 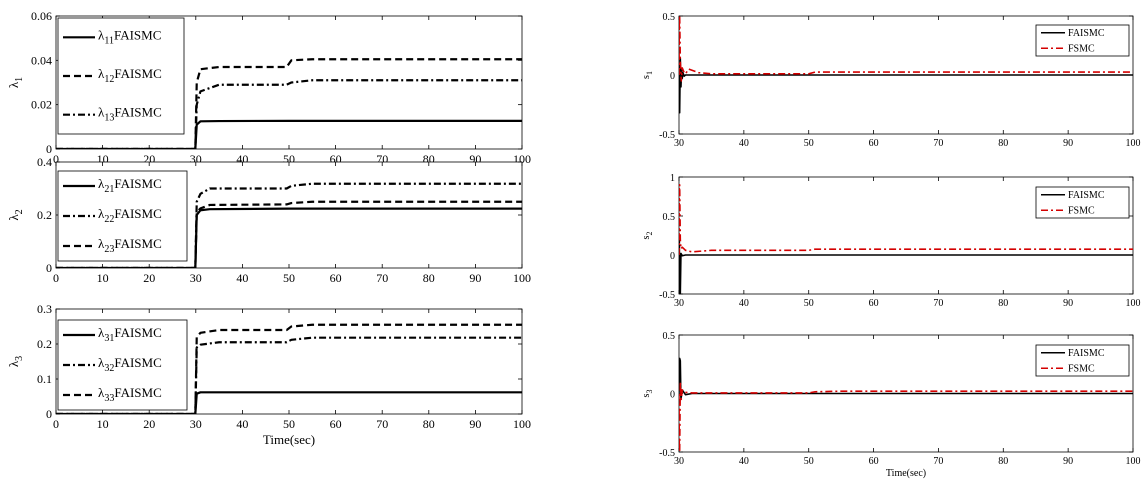 What do you see at coordinates (41, 16) in the screenshot?
I see `y-tick-label: 0.06` at bounding box center [41, 16].